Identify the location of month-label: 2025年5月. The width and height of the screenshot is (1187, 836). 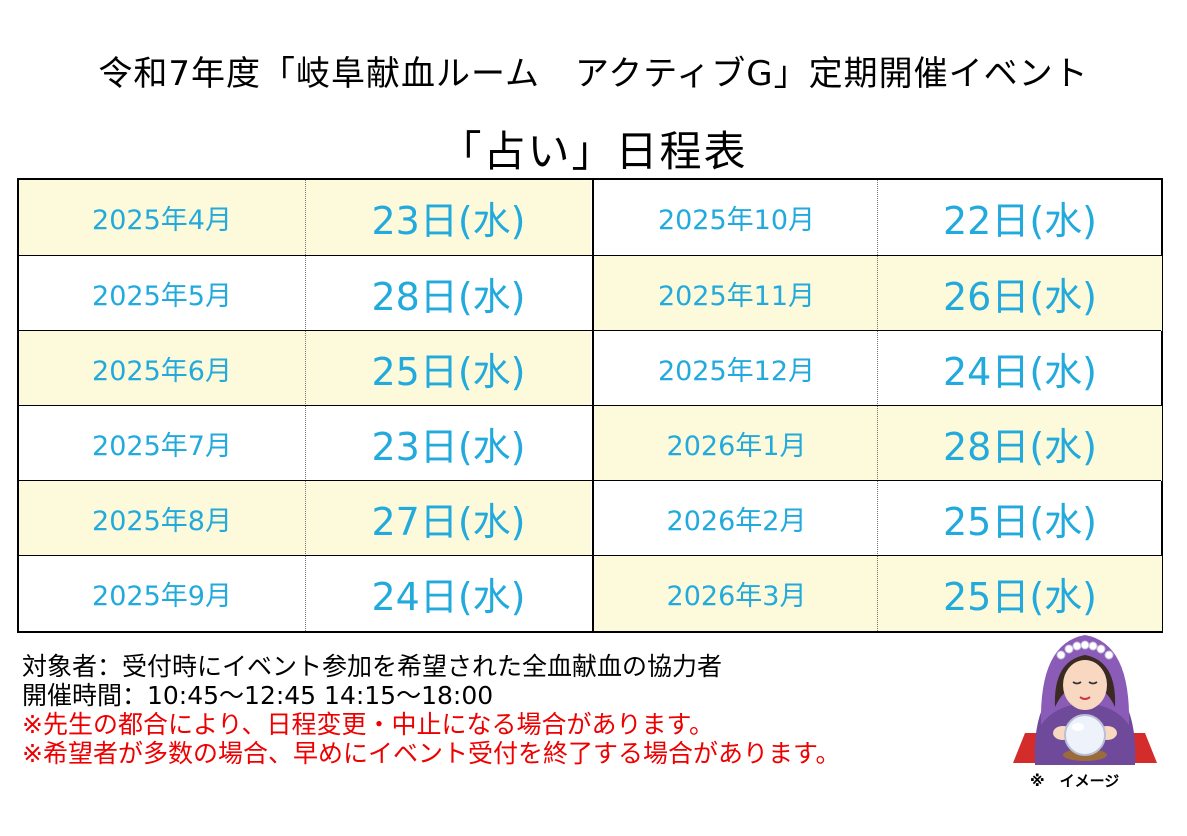
(162, 296).